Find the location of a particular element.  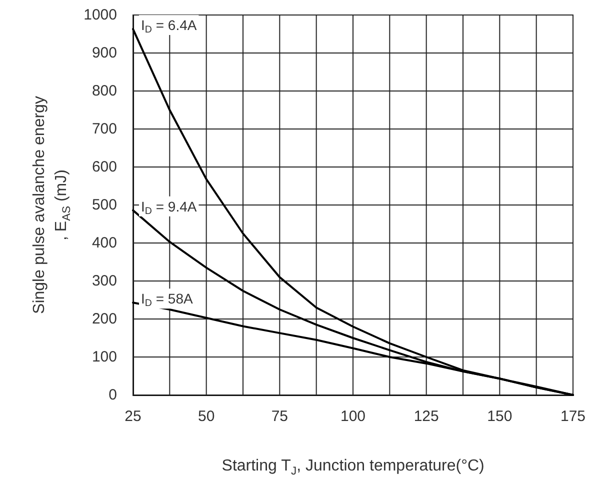

y-tick-label: 800 is located at coordinates (104, 91).